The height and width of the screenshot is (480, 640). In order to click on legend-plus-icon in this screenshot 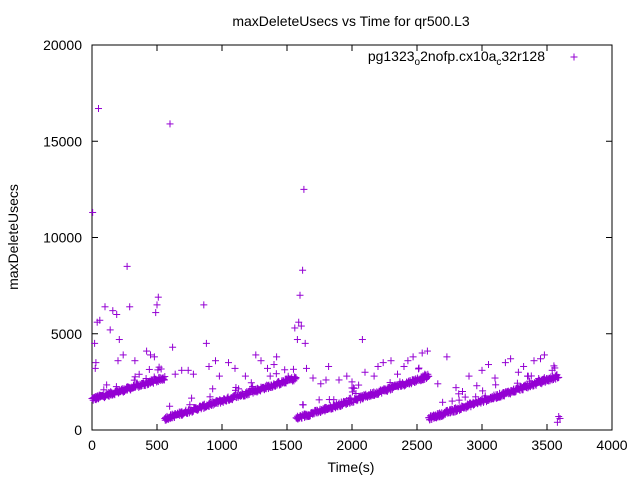, I will do `click(574, 57)`.